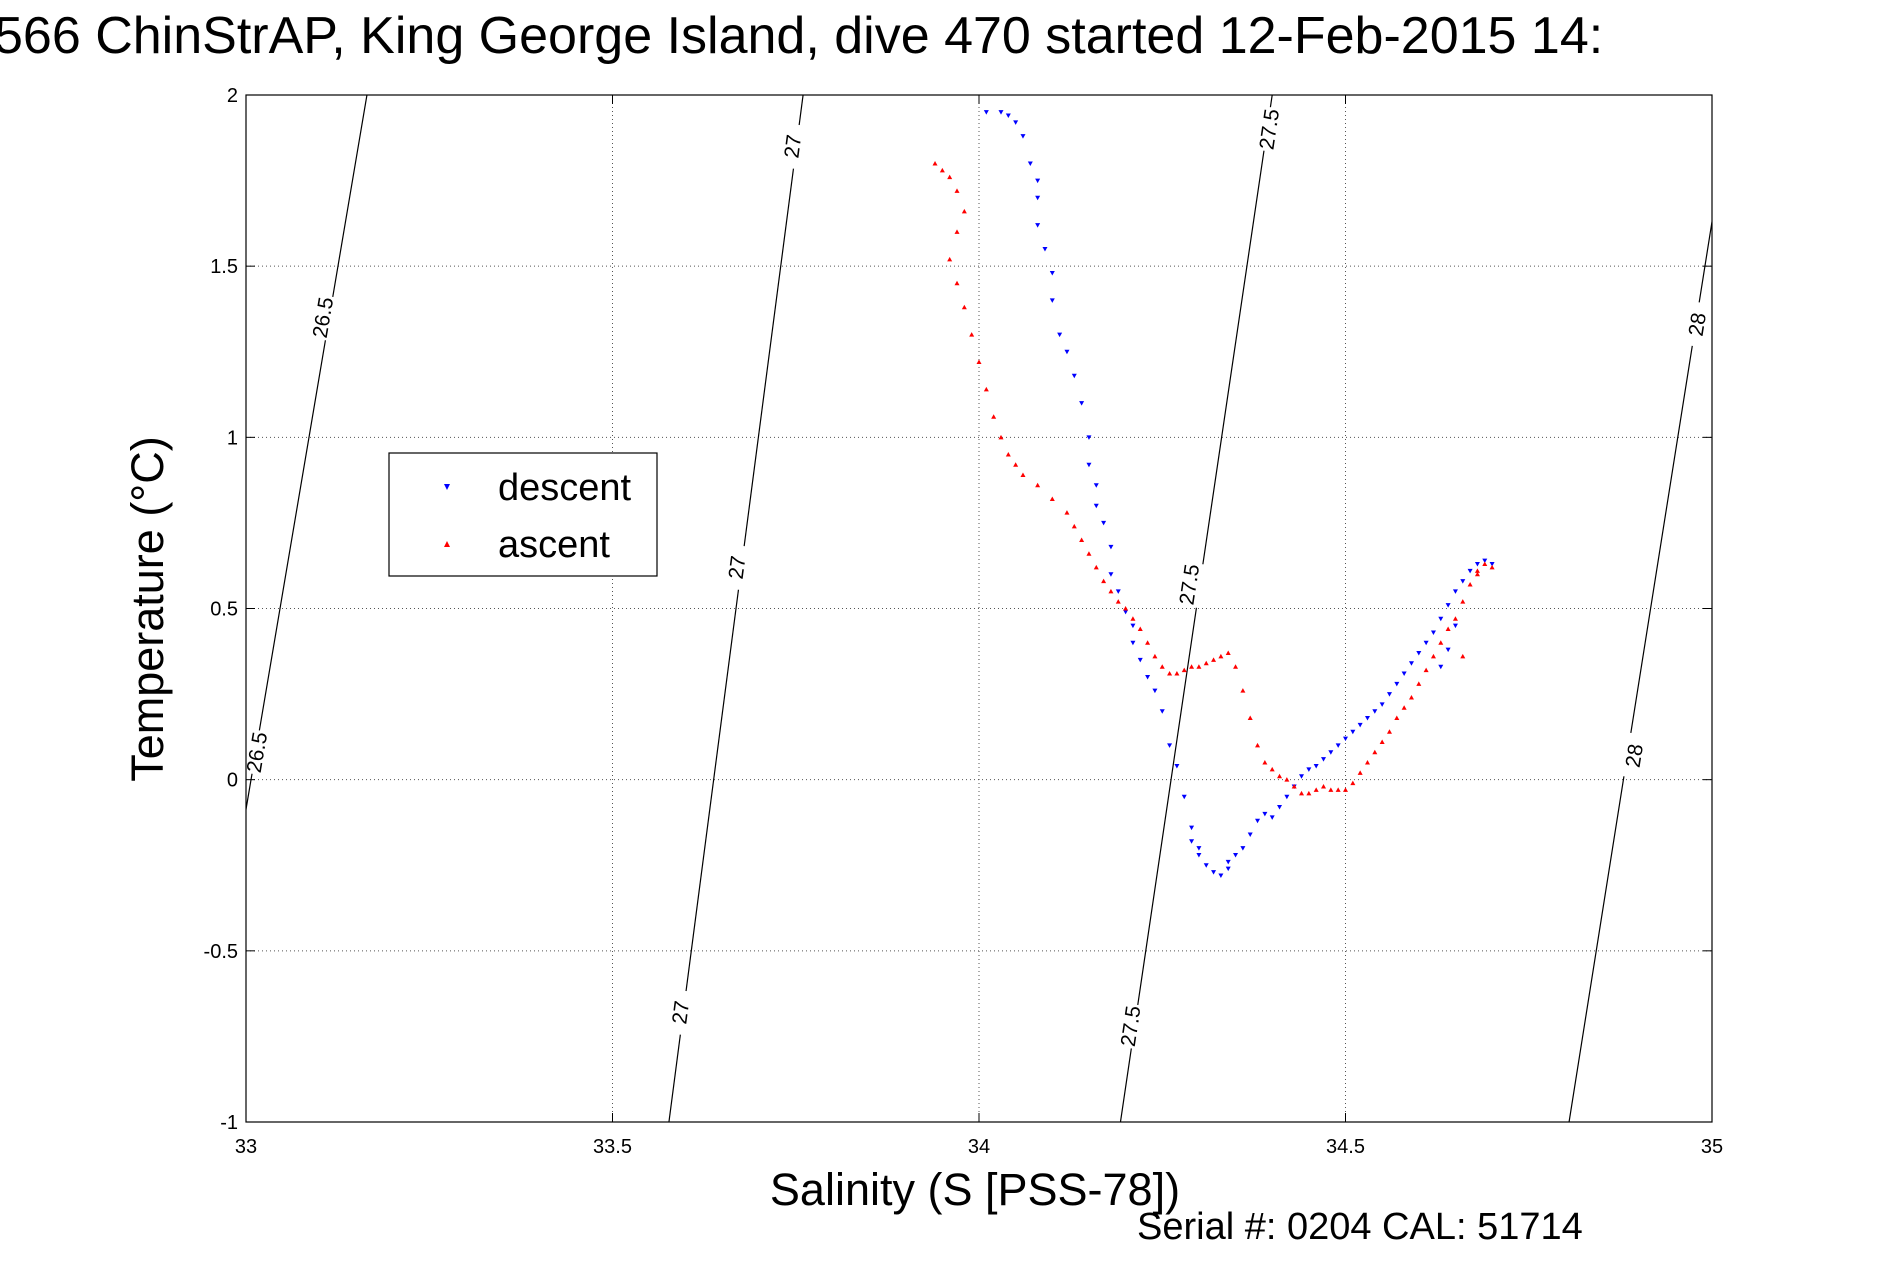  What do you see at coordinates (565, 488) in the screenshot?
I see `legend-label-descent: descent` at bounding box center [565, 488].